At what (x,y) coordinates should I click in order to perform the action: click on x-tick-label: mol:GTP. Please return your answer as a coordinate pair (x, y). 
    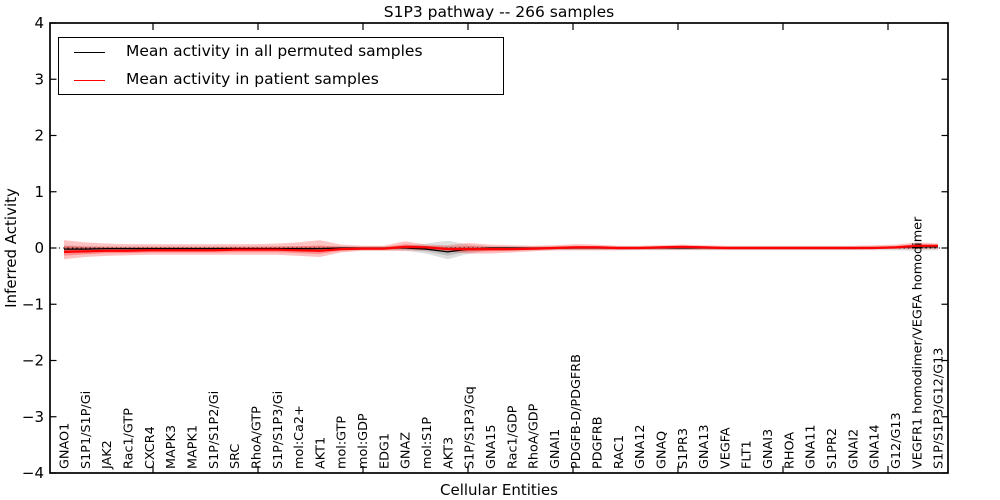
    Looking at the image, I should click on (342, 442).